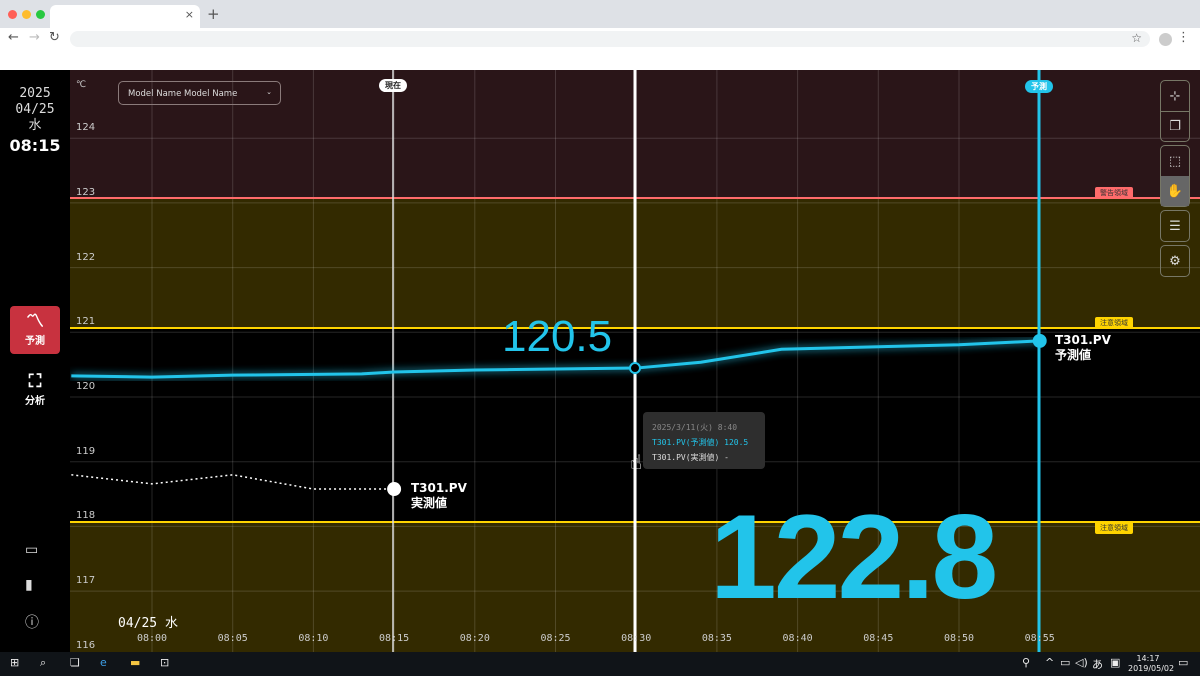 Image resolution: width=1200 pixels, height=676 pixels. I want to click on actual-tag: T301.PV 実測値, so click(439, 496).